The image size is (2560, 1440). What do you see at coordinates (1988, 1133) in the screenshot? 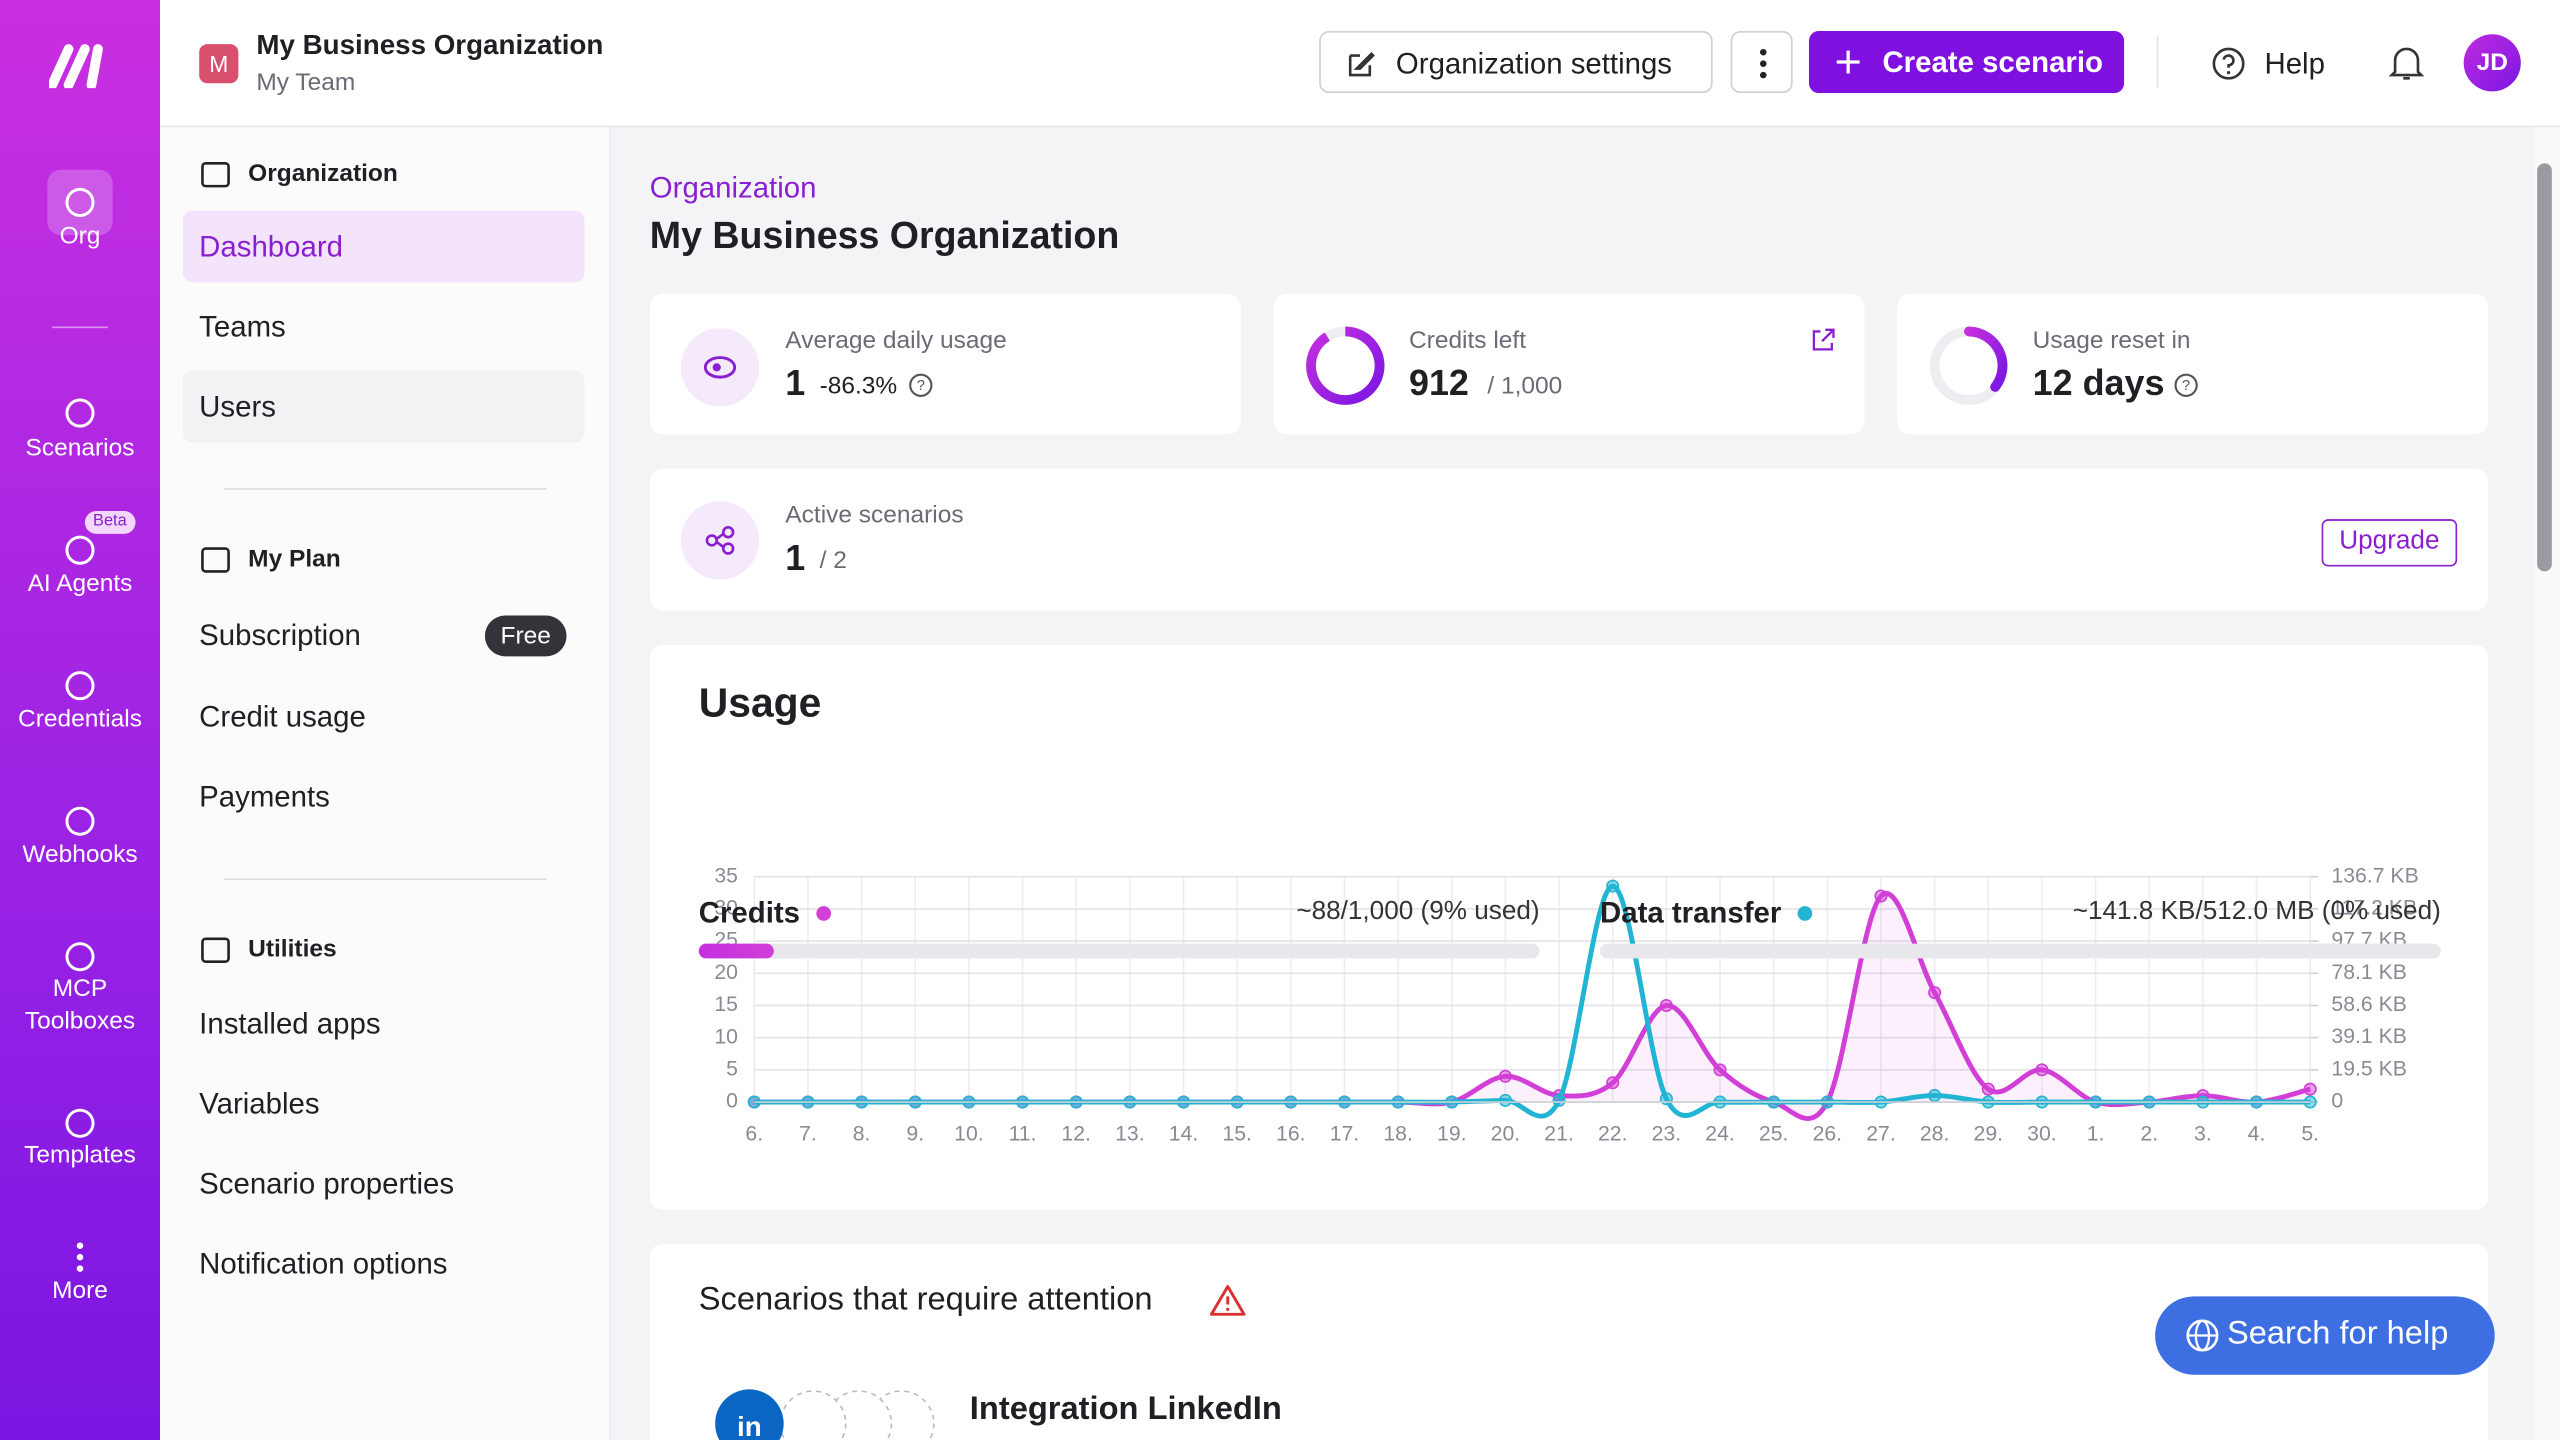
I see `x-tick-label: 29.` at bounding box center [1988, 1133].